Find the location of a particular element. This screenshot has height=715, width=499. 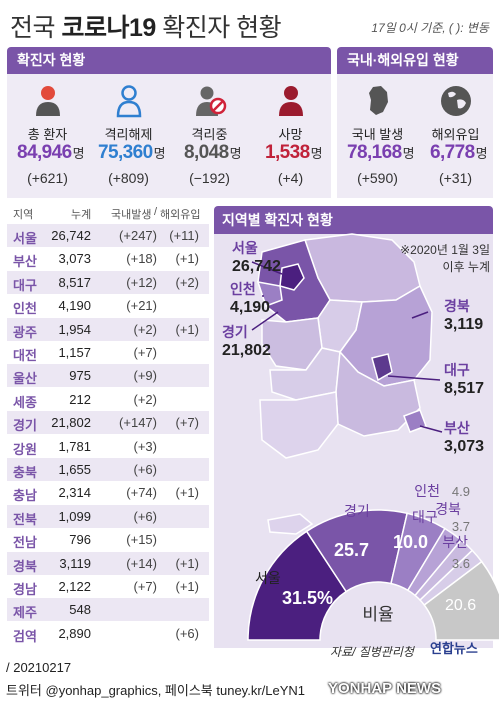

row-domestic: (+7) is located at coordinates (145, 352).